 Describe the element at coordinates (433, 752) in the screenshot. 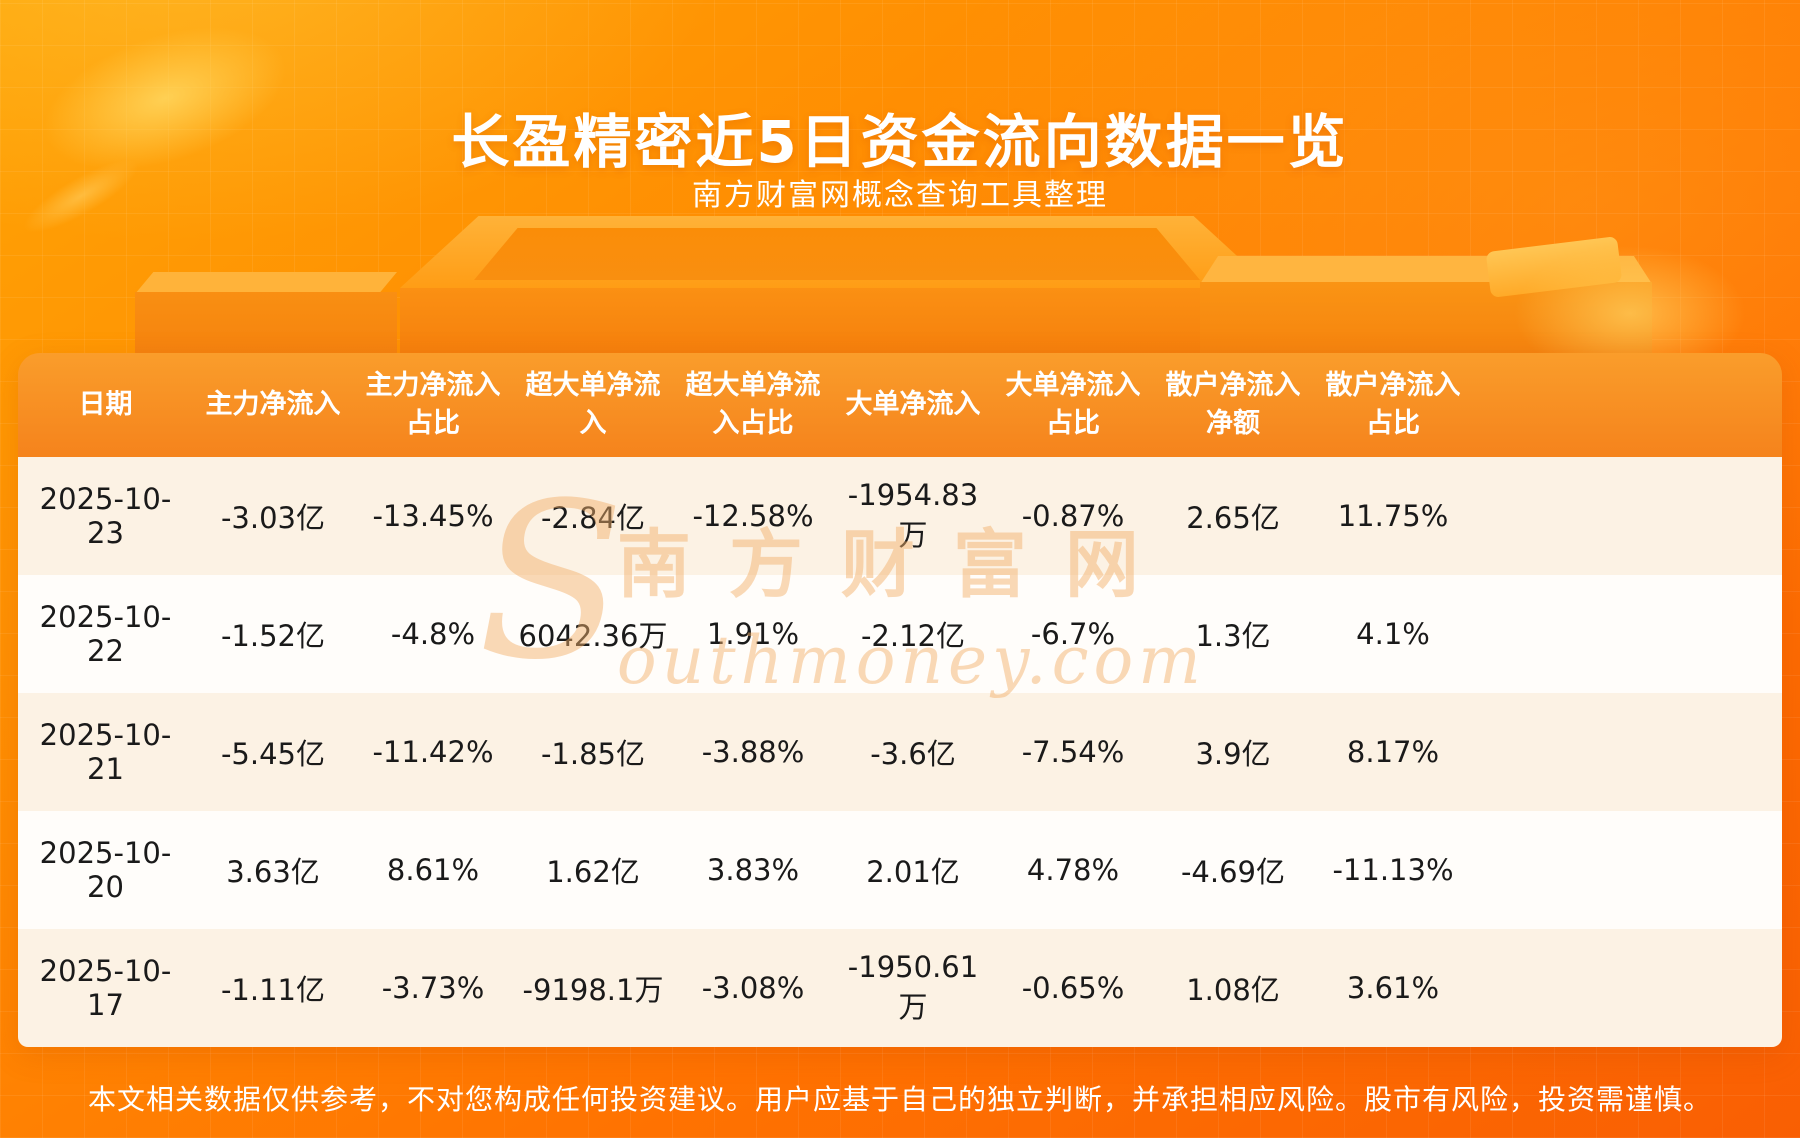

I see `value-cell: -11.42%` at that location.